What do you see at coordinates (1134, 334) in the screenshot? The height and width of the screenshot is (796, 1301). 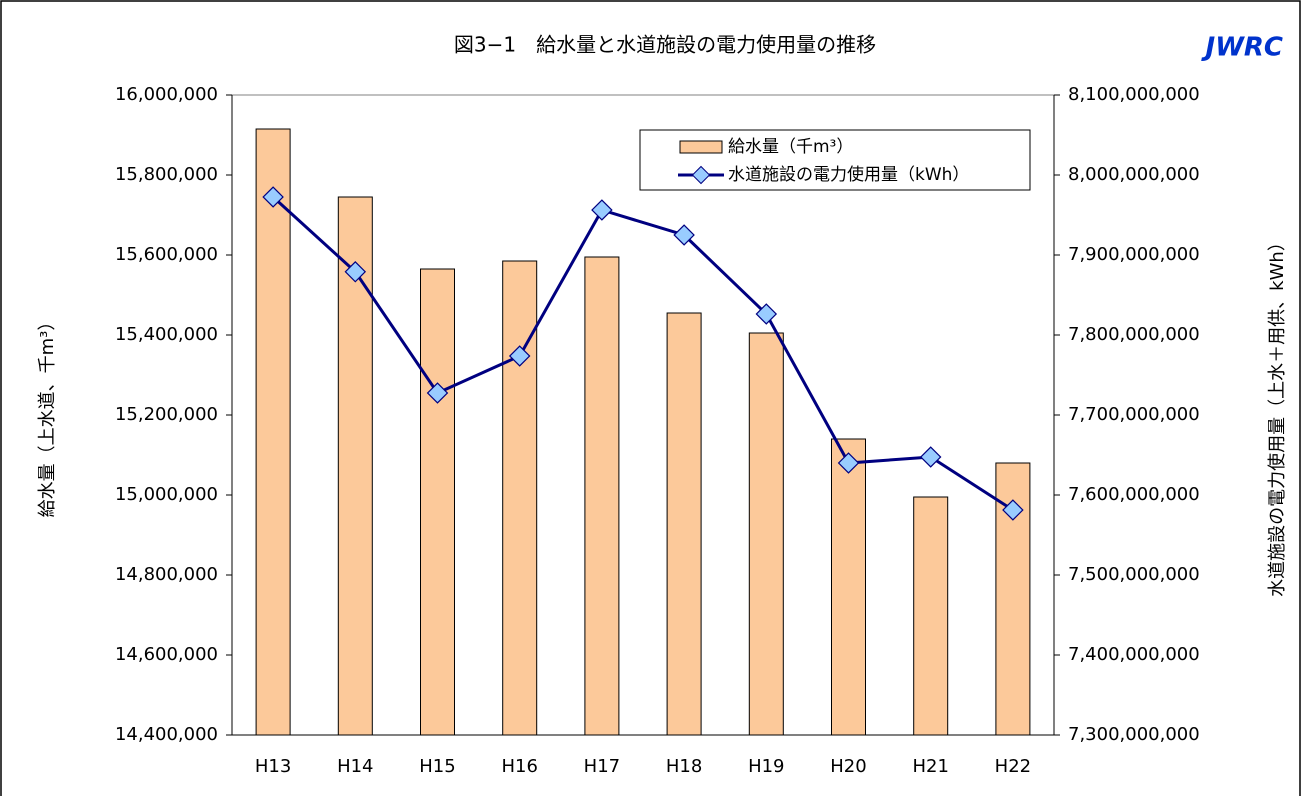 I see `y2-tick-label: 7,800,000,000` at bounding box center [1134, 334].